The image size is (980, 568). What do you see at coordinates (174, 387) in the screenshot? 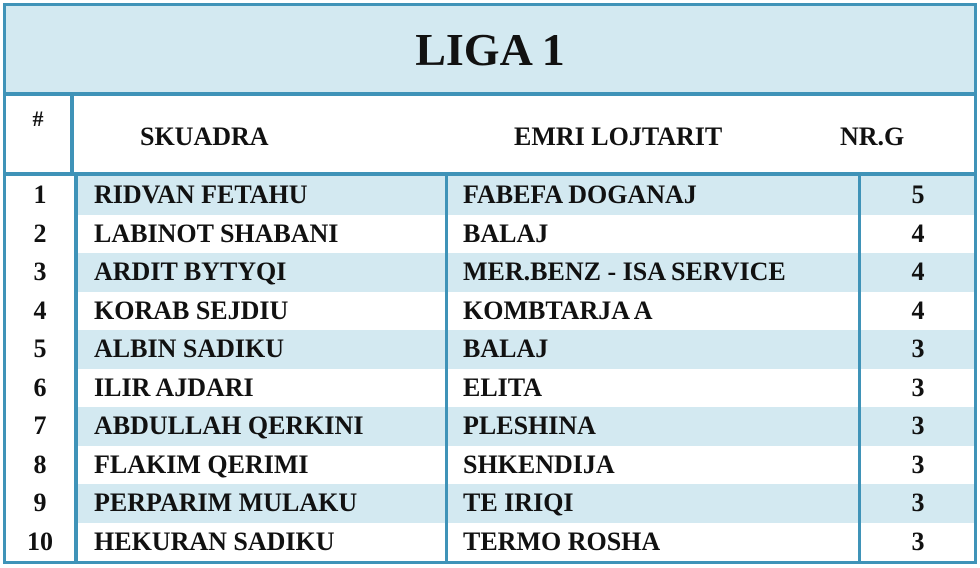
I see `team-cell: ILIR AJDARI` at bounding box center [174, 387].